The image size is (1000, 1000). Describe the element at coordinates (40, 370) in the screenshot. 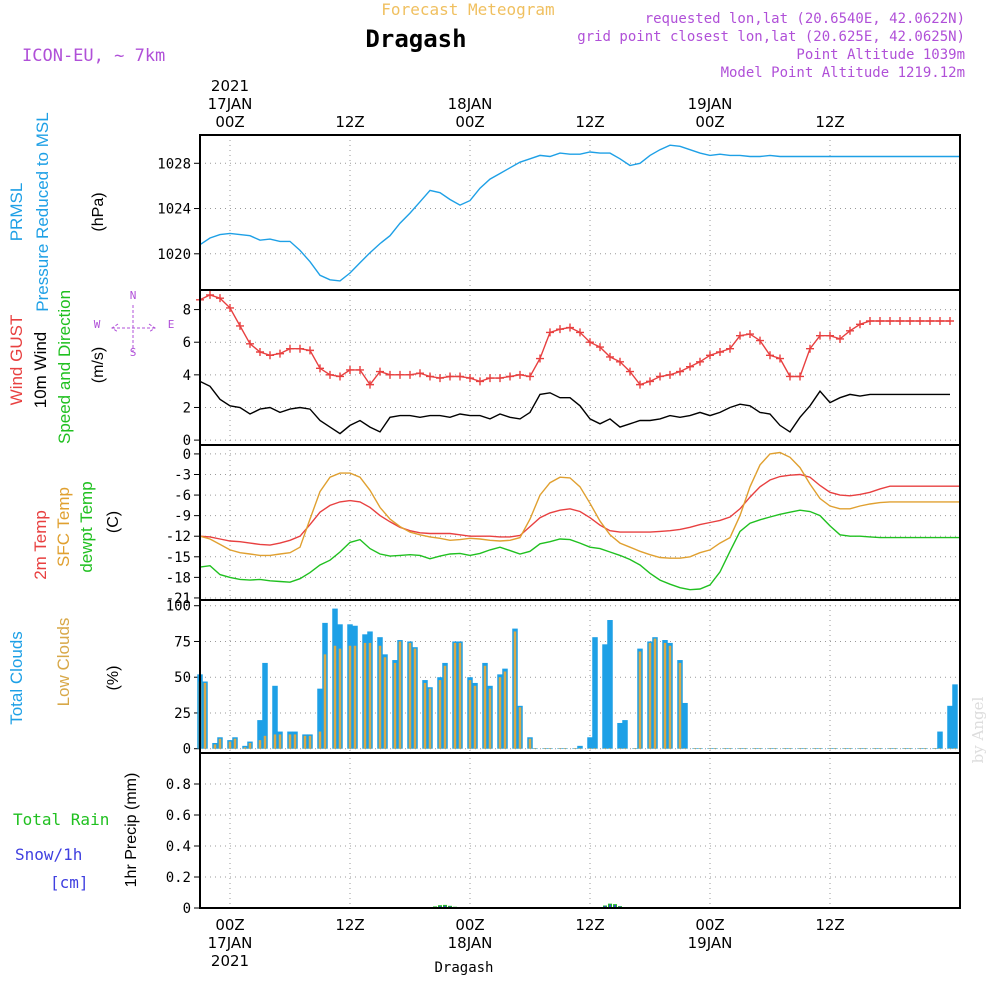

I see `ylabel-wind: 10m Wind` at that location.